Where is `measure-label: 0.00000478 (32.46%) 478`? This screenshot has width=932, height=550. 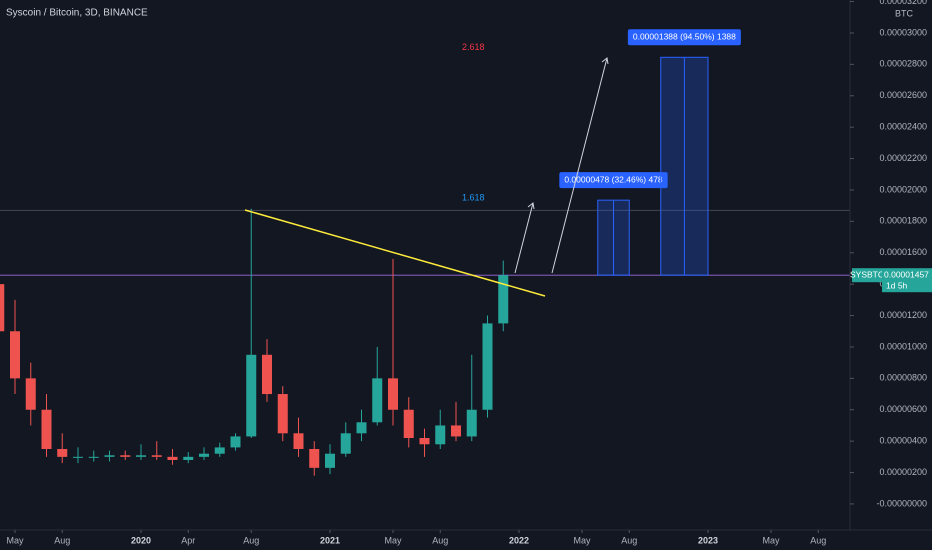
measure-label: 0.00000478 (32.46%) 478 is located at coordinates (613, 179).